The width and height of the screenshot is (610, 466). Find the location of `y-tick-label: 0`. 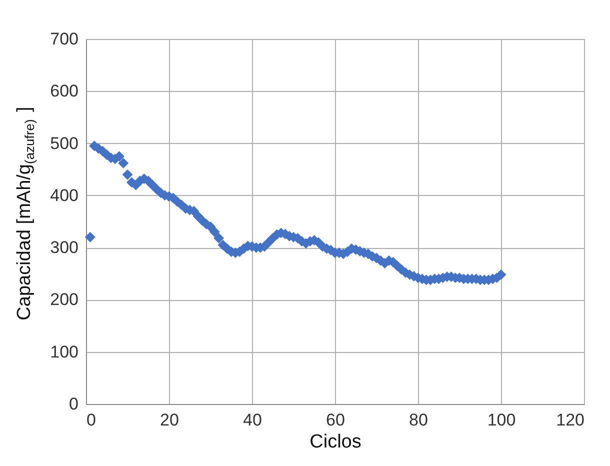

y-tick-label: 0 is located at coordinates (73, 404).